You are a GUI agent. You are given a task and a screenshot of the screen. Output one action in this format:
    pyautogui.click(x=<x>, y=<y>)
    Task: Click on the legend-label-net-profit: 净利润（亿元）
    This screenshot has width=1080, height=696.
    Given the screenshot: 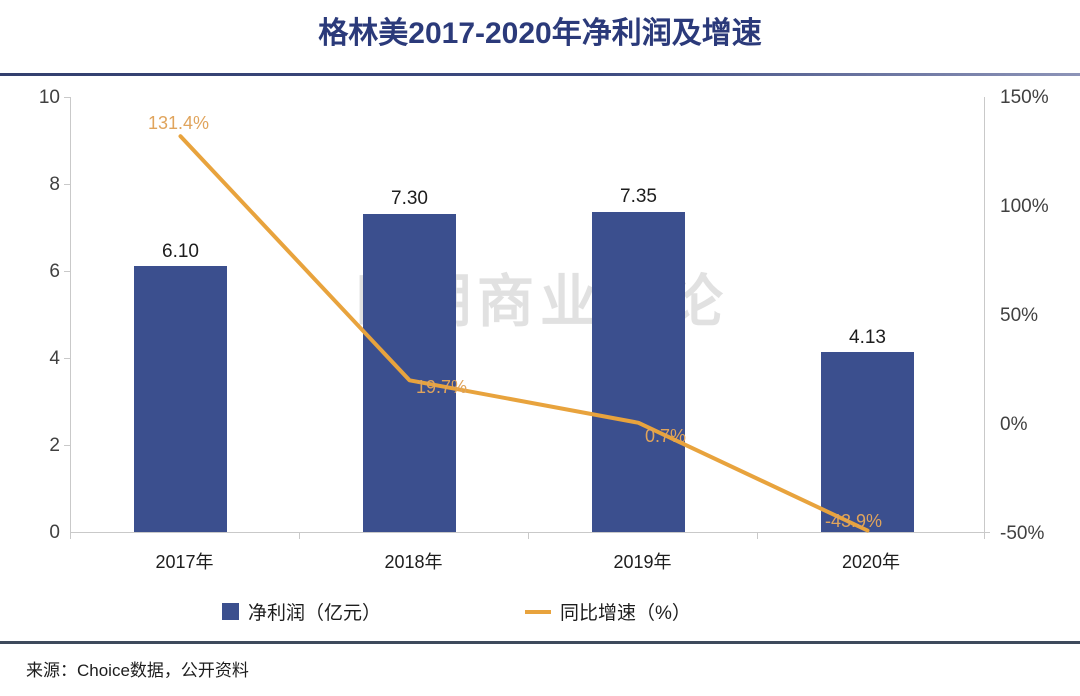 What is the action you would take?
    pyautogui.click(x=315, y=613)
    